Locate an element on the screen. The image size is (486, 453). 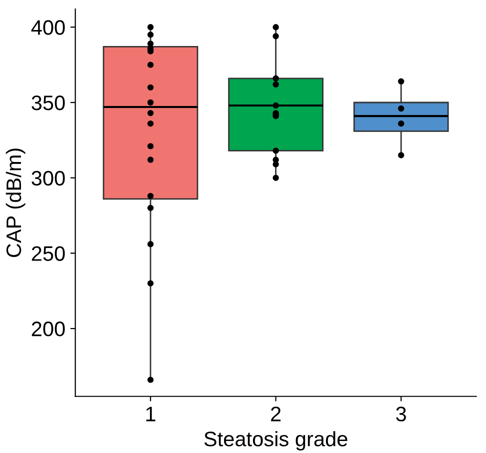
y-tick-label: 300 is located at coordinates (48, 178).